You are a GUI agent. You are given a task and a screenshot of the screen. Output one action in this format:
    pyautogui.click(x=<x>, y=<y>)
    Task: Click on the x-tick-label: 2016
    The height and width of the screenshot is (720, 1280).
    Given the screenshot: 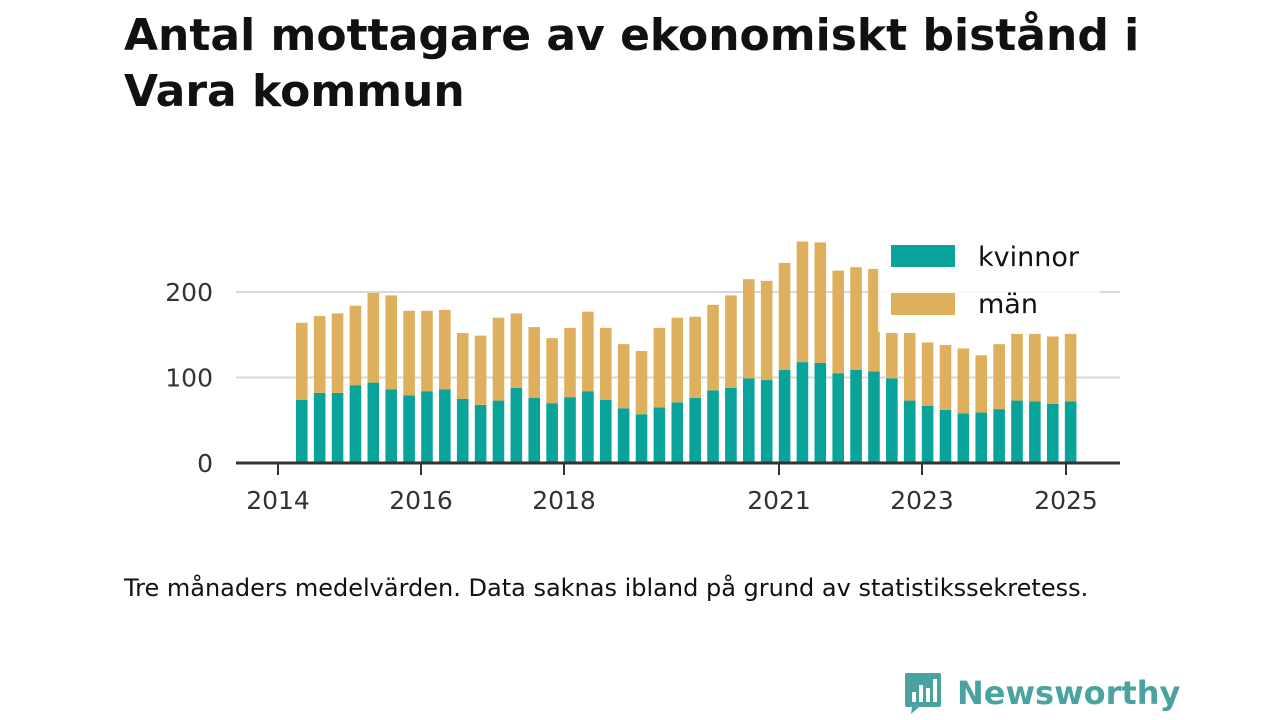 What is the action you would take?
    pyautogui.click(x=421, y=500)
    